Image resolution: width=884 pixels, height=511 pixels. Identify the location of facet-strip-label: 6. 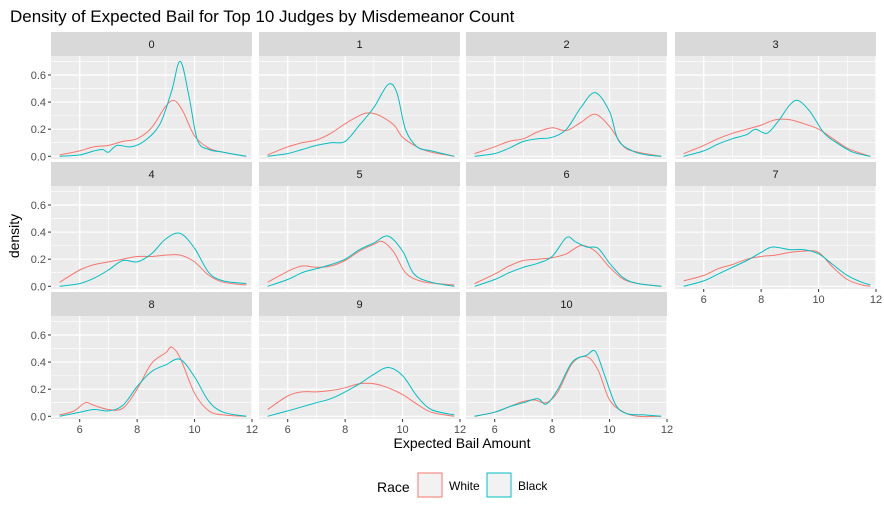
(566, 175).